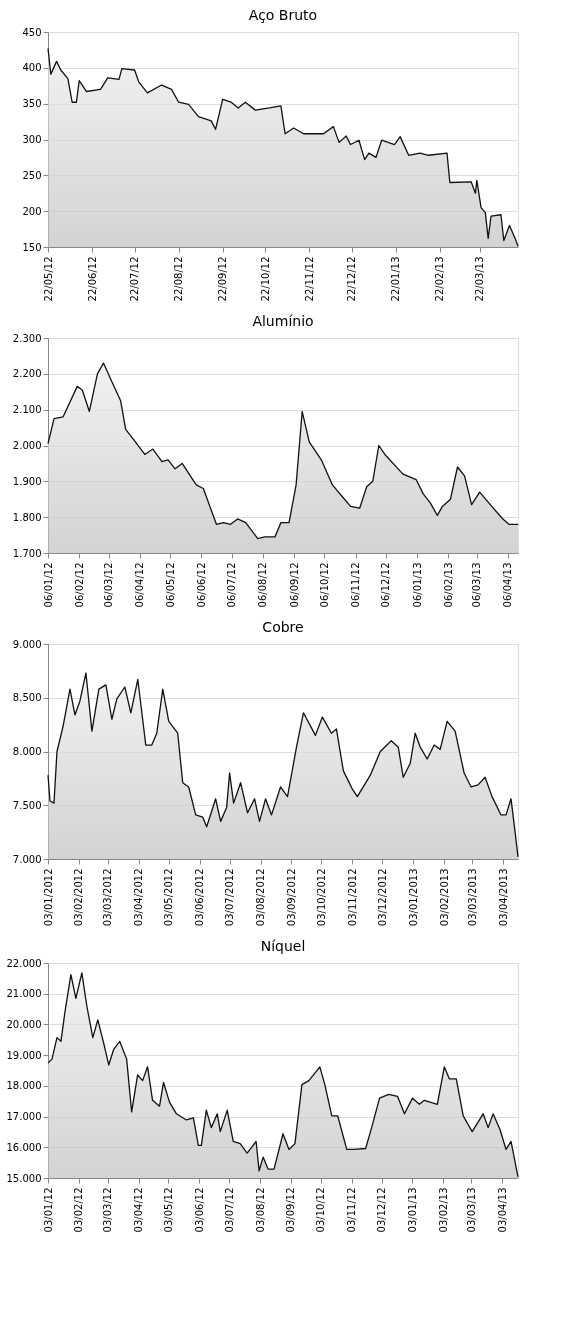 This screenshot has width=568, height=1326. Describe the element at coordinates (27, 481) in the screenshot. I see `y-tick-label: 1.900` at that location.